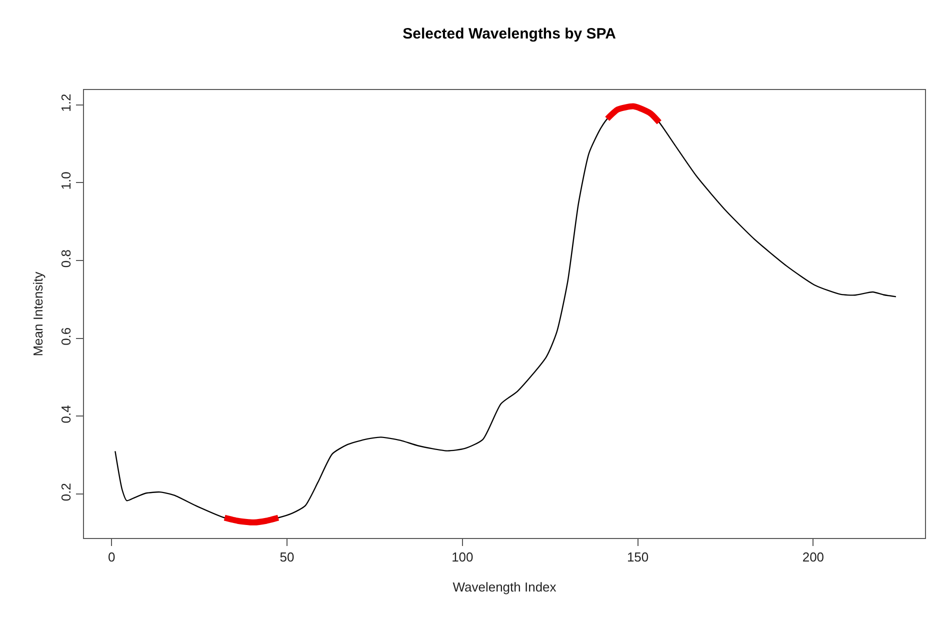 This screenshot has height=625, width=952. I want to click on y-tick-label: 0.4, so click(66, 414).